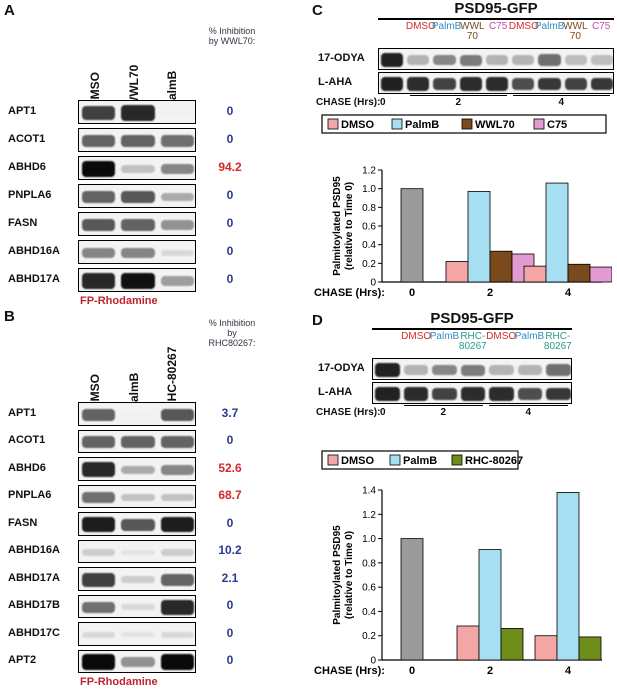 The height and width of the screenshot is (689, 617). What do you see at coordinates (230, 167) in the screenshot?
I see `inhibition-value: 94.2` at bounding box center [230, 167].